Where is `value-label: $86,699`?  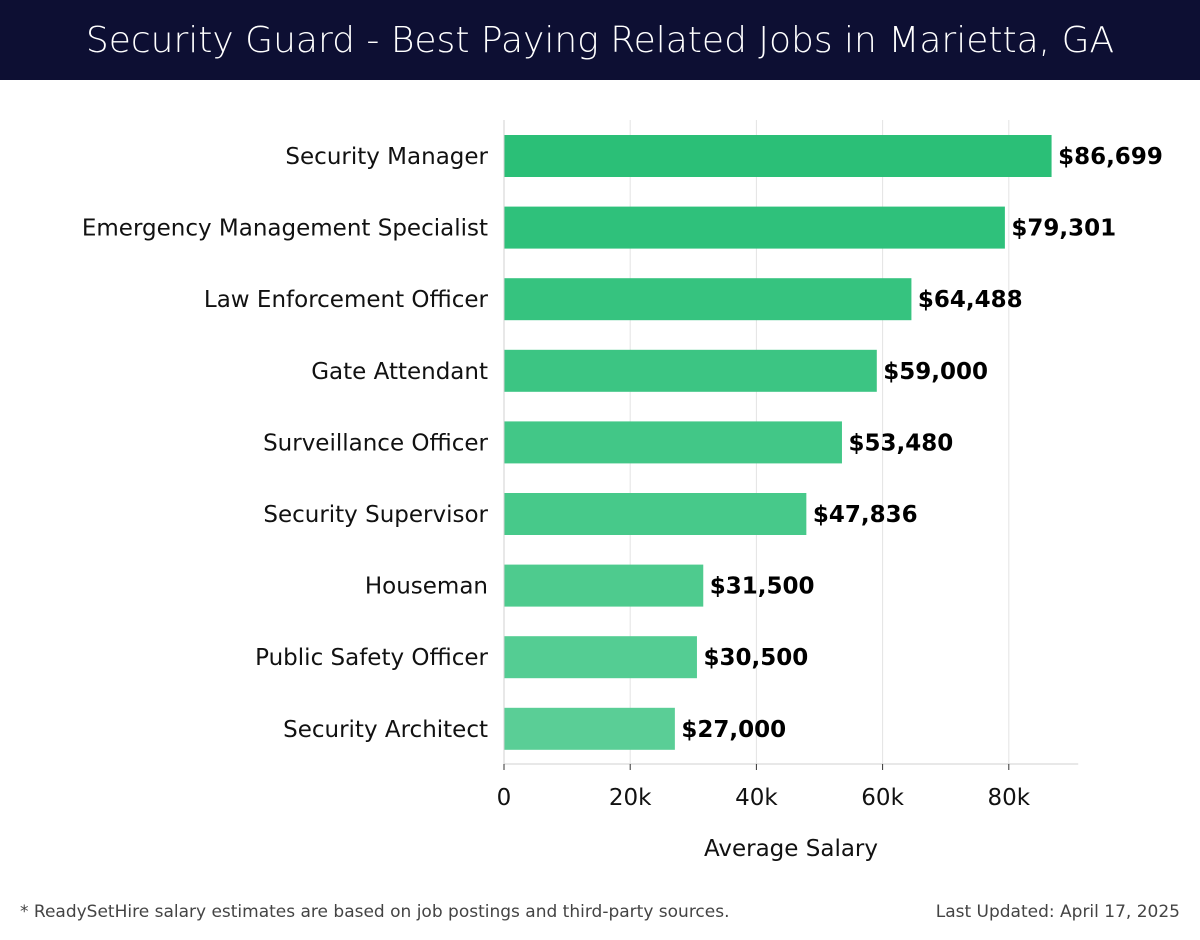
value-label: $86,699 is located at coordinates (1110, 157).